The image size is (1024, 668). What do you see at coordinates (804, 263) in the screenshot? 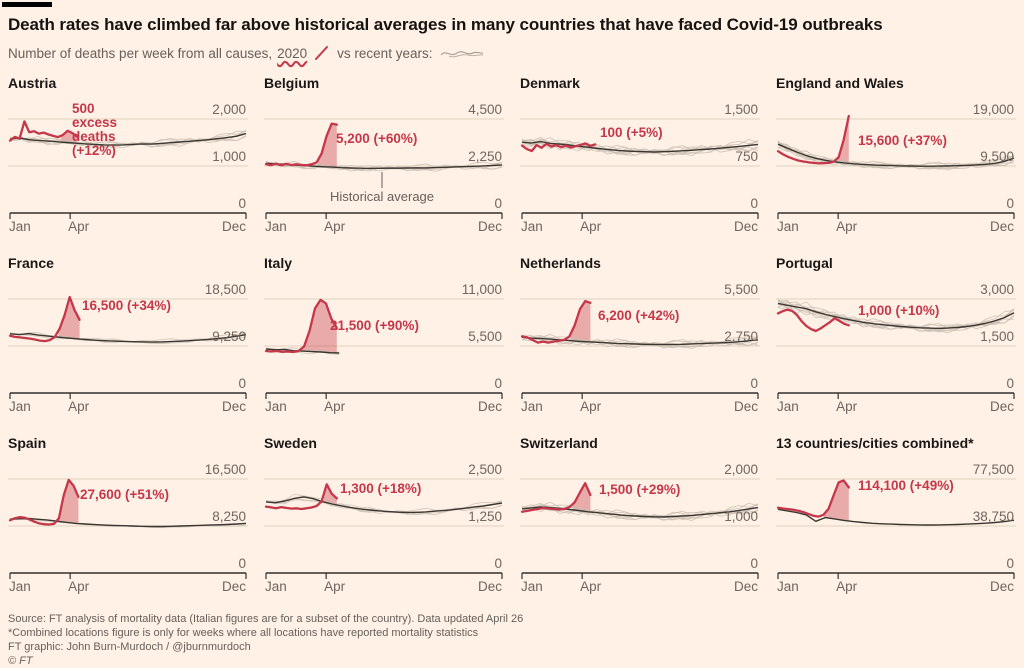
I see `panel-title: Portugal` at bounding box center [804, 263].